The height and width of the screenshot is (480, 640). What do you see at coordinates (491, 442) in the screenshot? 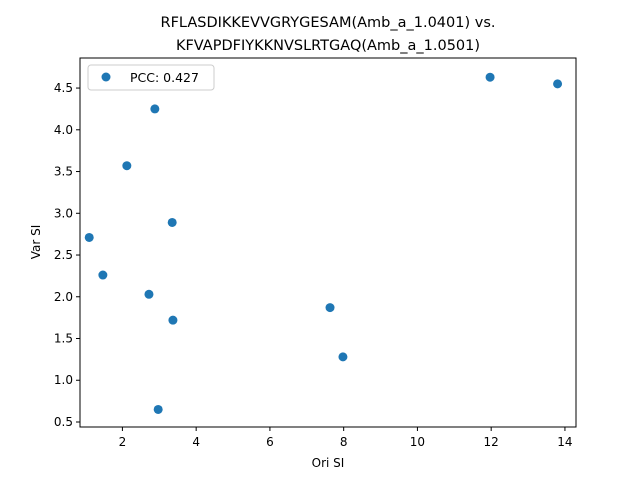
I see `x-tick-label: 12` at bounding box center [491, 442].